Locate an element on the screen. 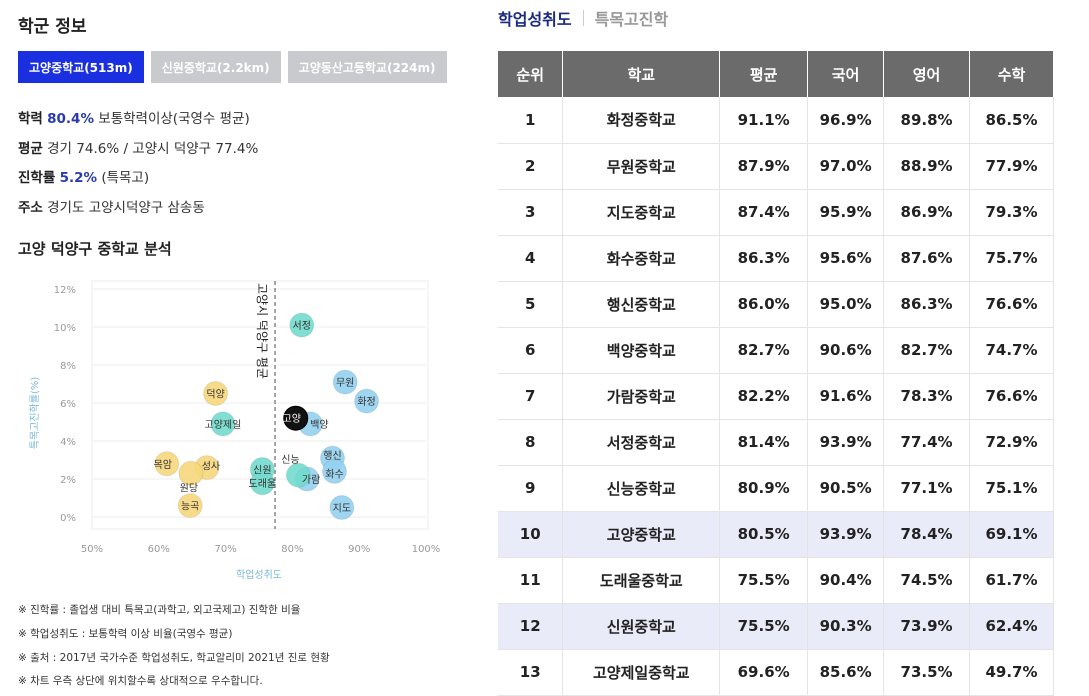 This screenshot has height=696, width=1089. bubble-화정 is located at coordinates (367, 401).